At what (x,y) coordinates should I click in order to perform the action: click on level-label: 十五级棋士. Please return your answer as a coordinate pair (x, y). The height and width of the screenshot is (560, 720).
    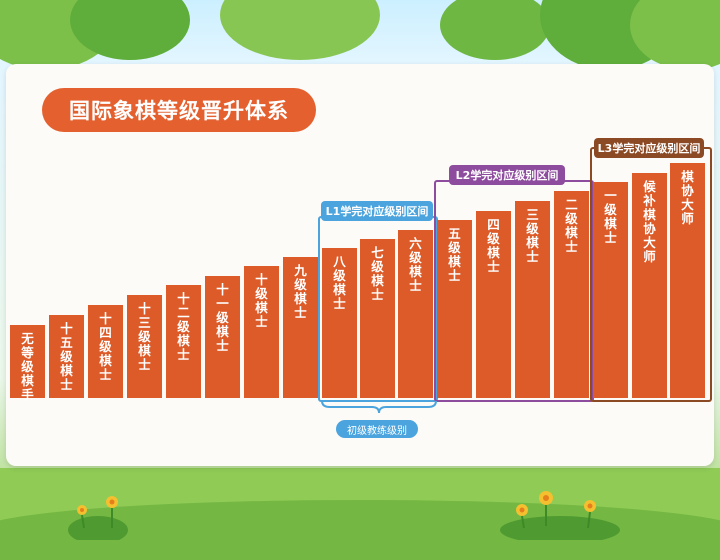
    Looking at the image, I should click on (66, 356).